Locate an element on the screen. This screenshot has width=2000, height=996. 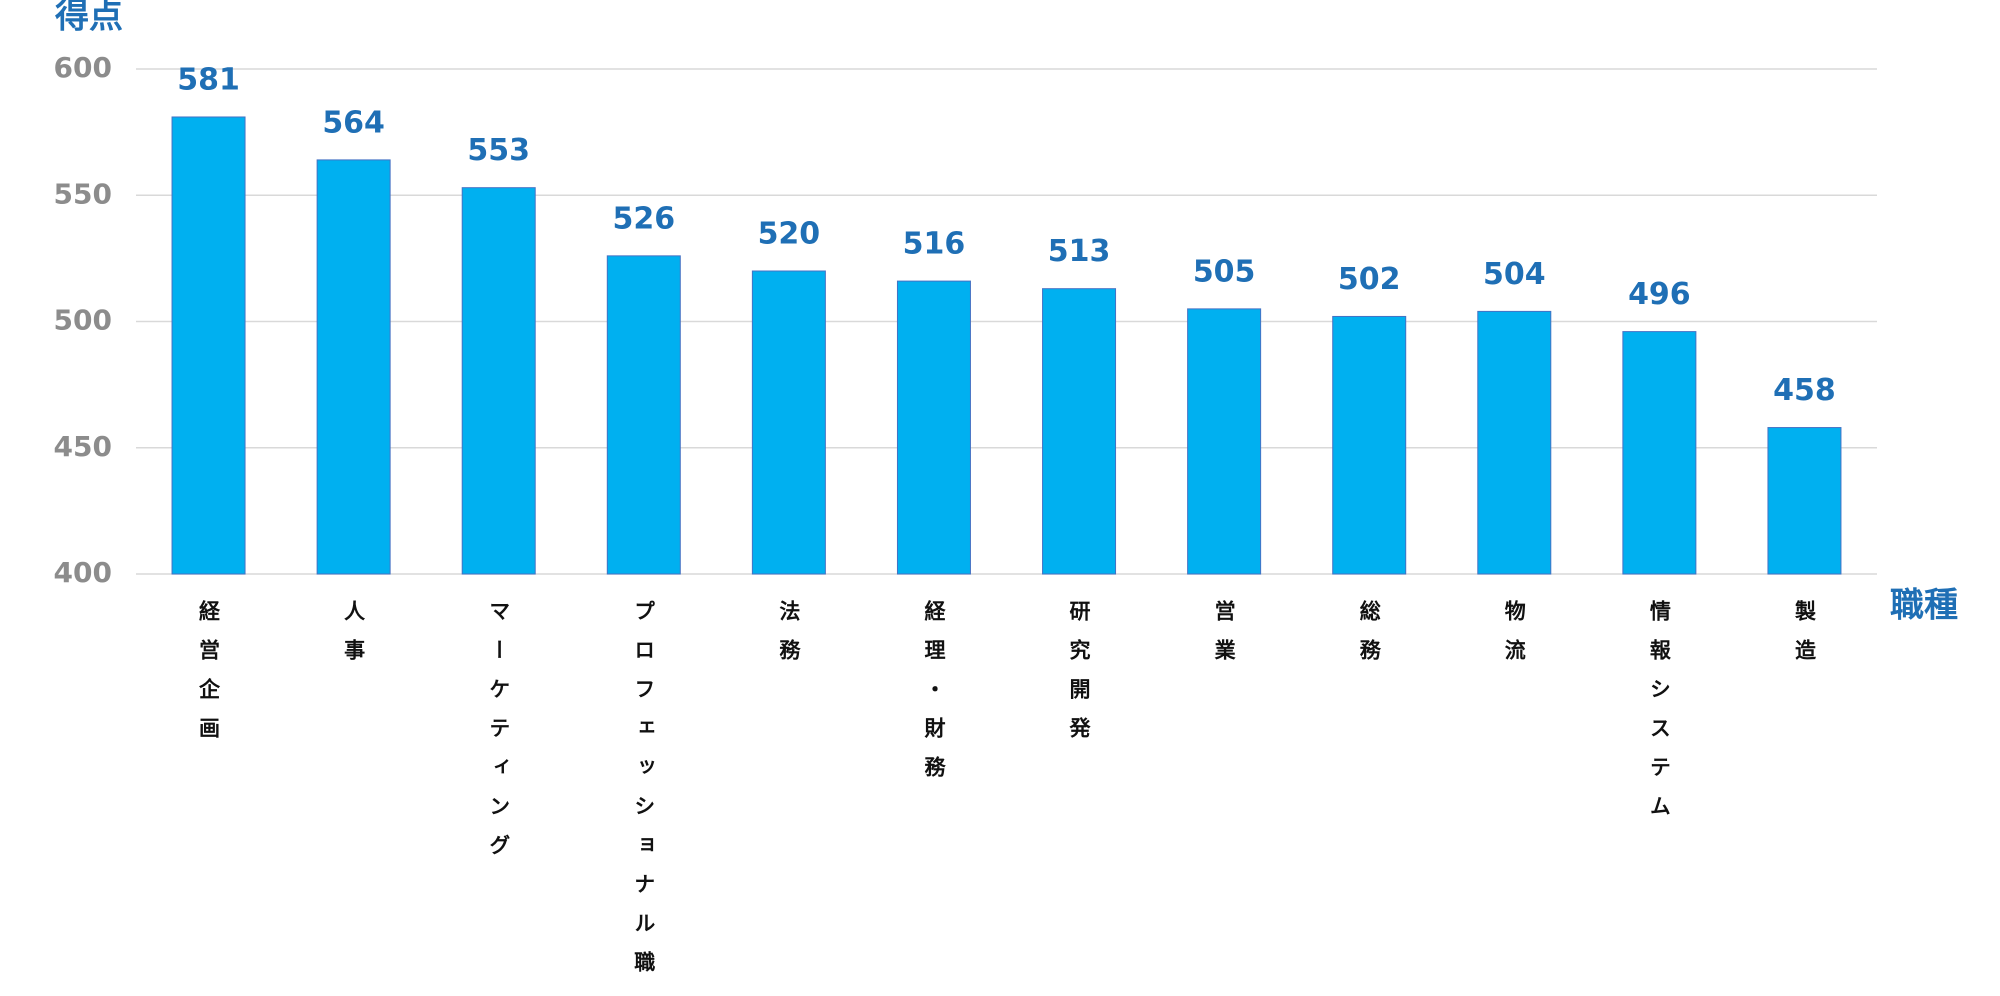
data-label: 505 is located at coordinates (1224, 271).